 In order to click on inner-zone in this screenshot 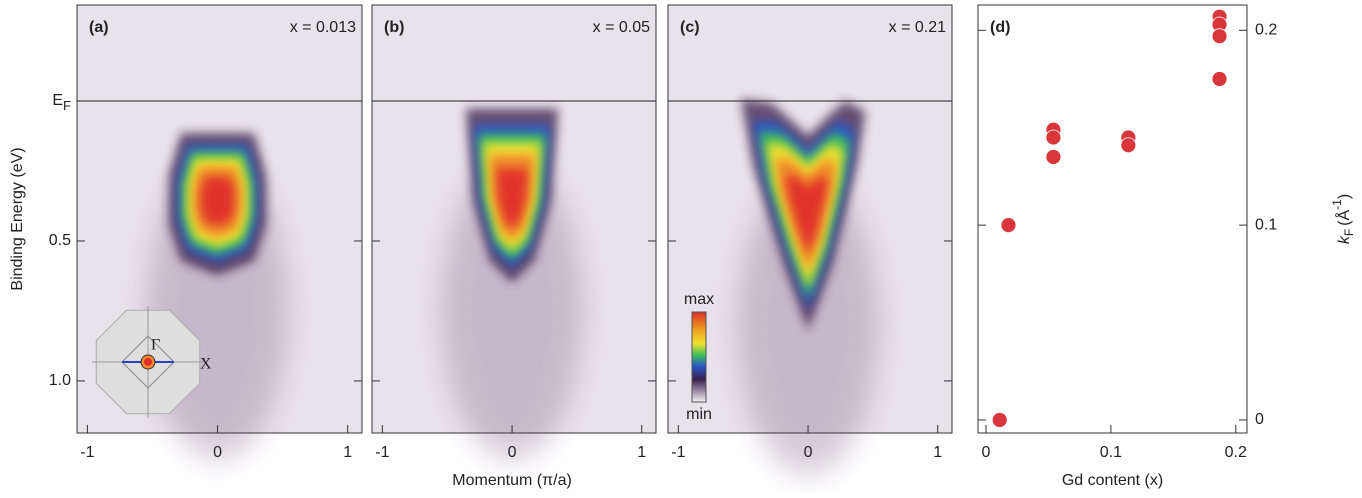, I will do `click(148, 362)`.